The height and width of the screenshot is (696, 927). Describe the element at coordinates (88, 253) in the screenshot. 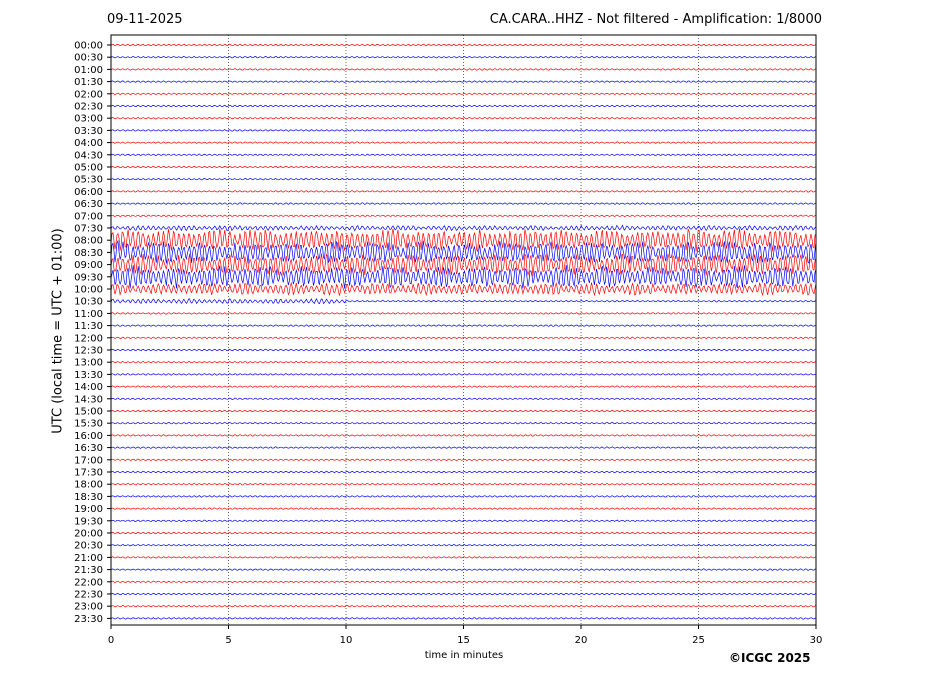

I see `y-tick-label-08:30: 08:30` at that location.